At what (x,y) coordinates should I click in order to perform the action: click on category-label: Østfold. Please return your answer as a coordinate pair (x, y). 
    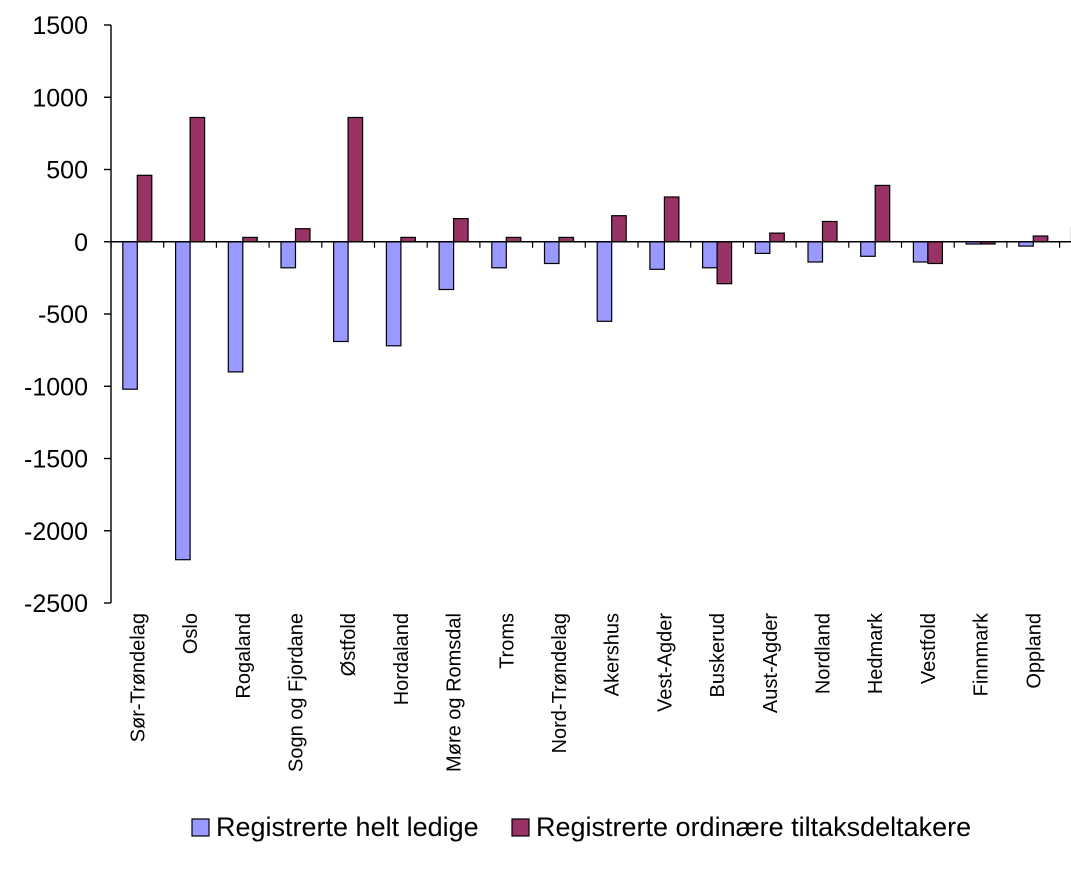
    Looking at the image, I should click on (349, 644).